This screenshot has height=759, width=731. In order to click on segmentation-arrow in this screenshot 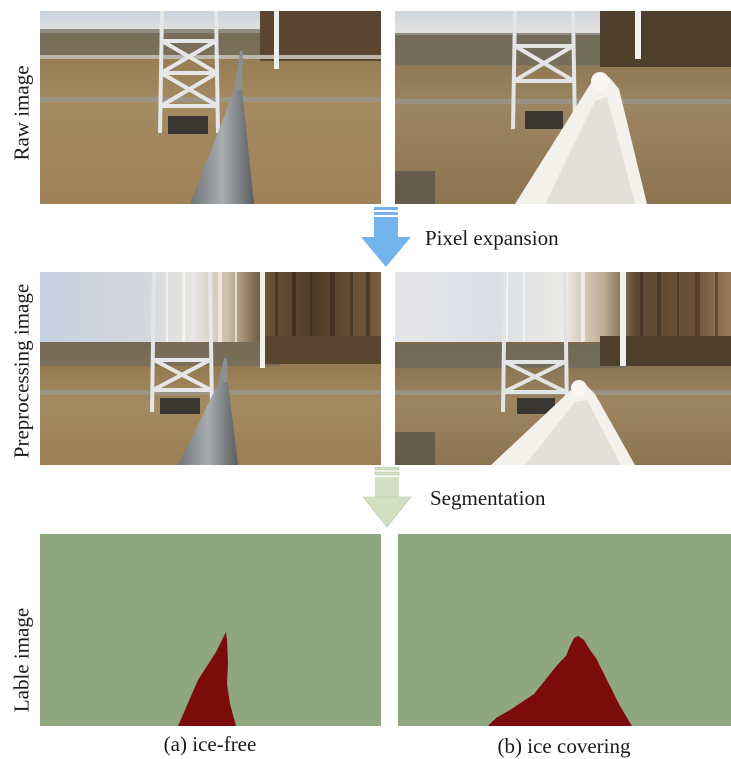, I will do `click(387, 497)`.